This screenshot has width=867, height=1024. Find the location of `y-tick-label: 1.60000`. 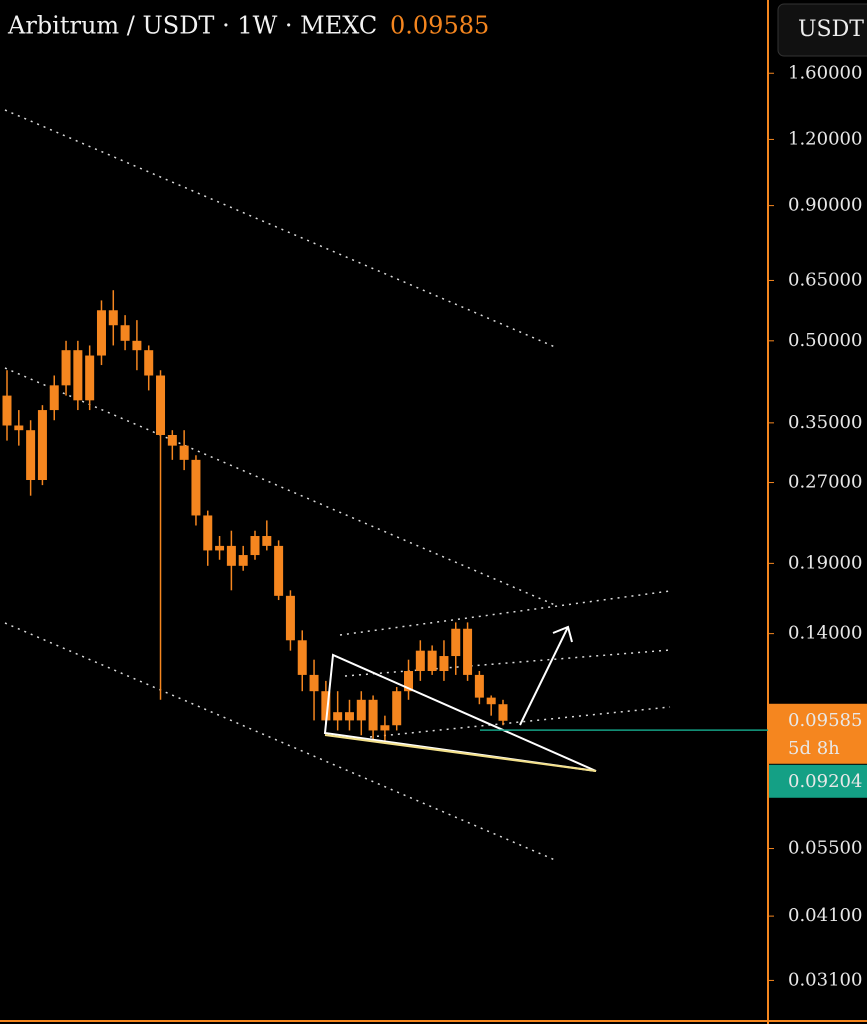

y-tick-label: 1.60000 is located at coordinates (825, 72).